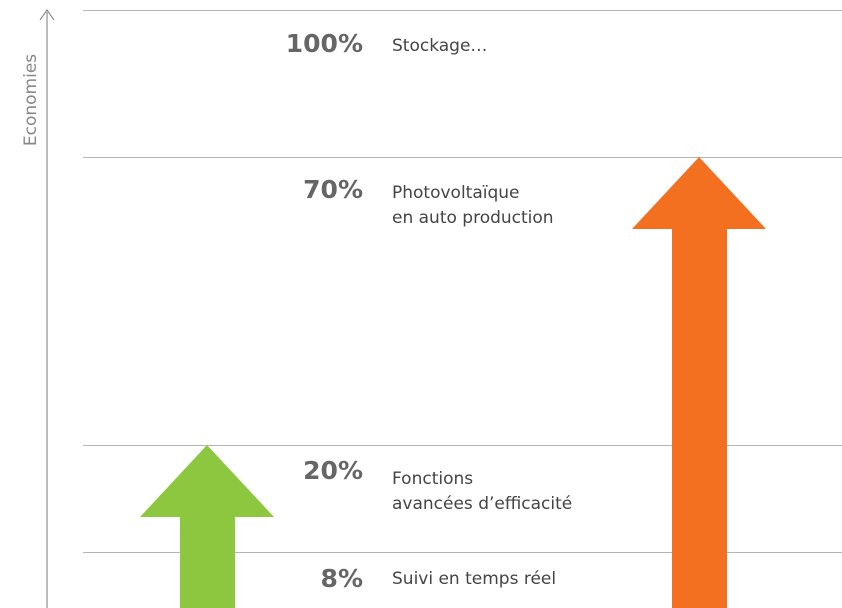  Describe the element at coordinates (474, 579) in the screenshot. I see `level-label: Suivi en temps réel` at that location.